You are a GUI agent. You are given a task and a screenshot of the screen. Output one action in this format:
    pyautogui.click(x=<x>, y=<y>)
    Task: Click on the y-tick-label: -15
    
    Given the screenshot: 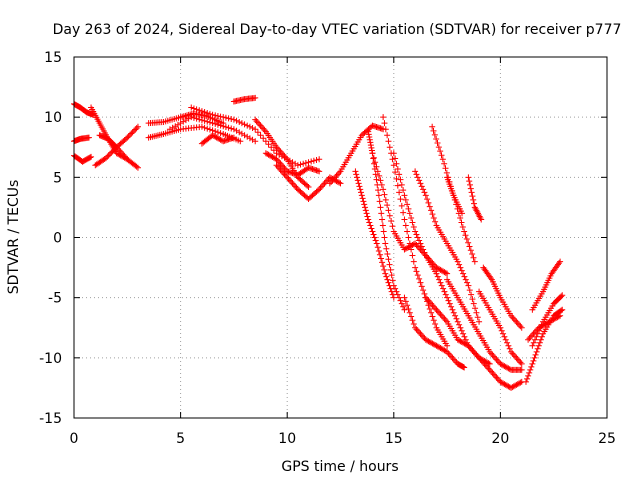 What is the action you would take?
    pyautogui.click(x=50, y=419)
    